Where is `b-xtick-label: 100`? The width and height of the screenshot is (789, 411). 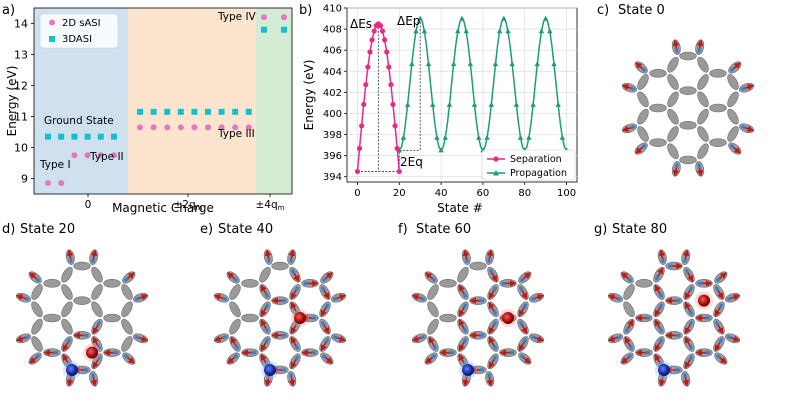 b-xtick-label: 100 is located at coordinates (566, 193).